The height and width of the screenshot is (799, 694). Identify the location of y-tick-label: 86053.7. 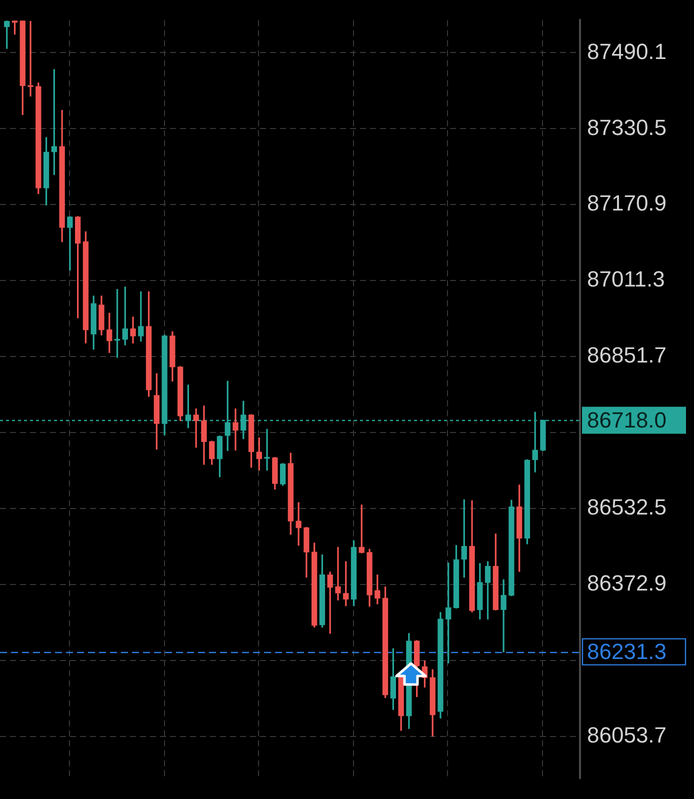
(627, 735).